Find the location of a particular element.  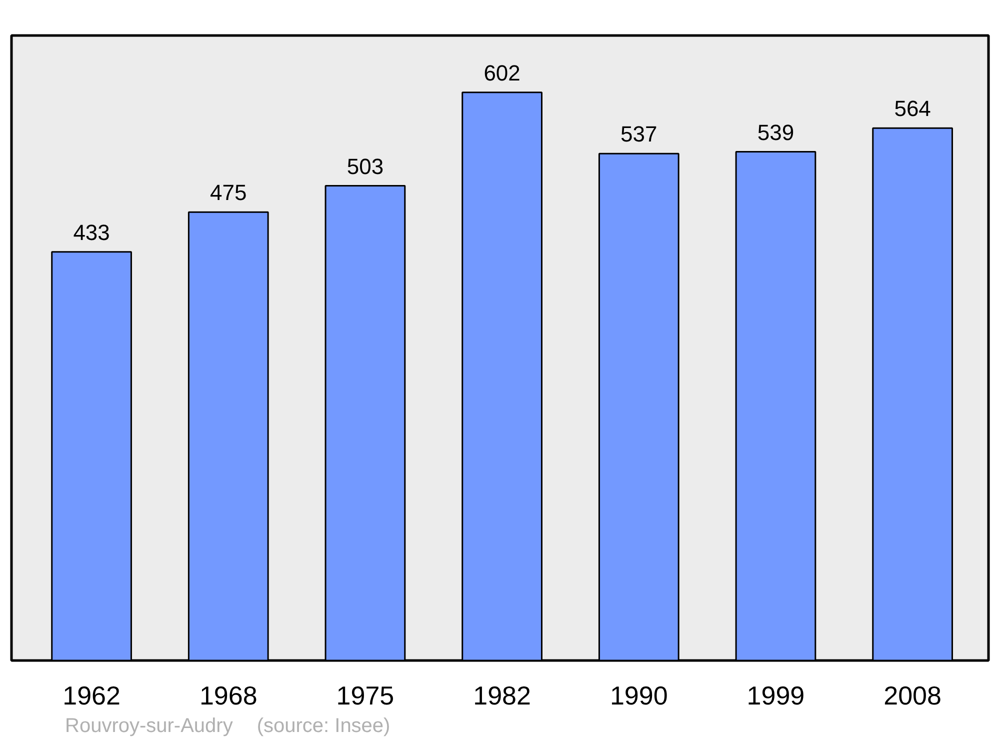

data-label: 537 is located at coordinates (639, 134).